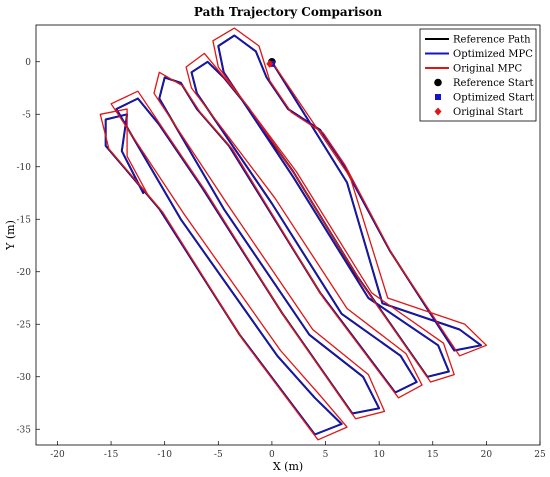  I want to click on y-tick-label: -5, so click(26, 115).